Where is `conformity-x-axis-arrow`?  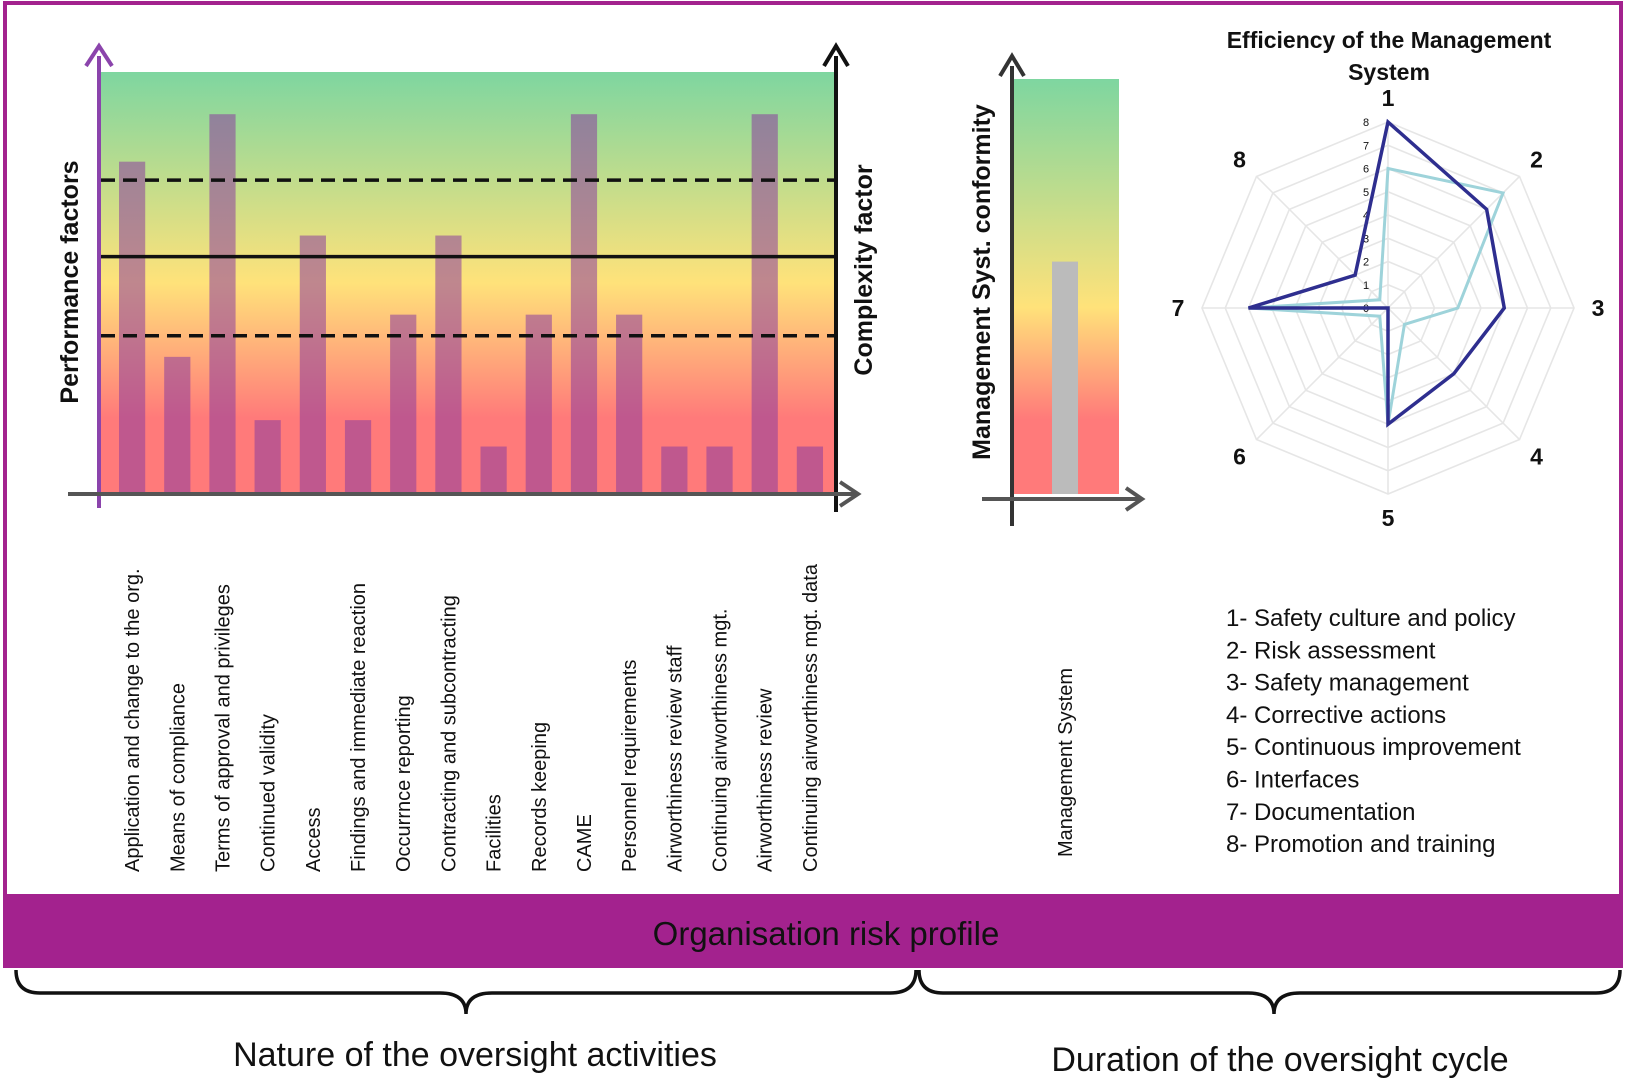 conformity-x-axis-arrow is located at coordinates (1135, 499).